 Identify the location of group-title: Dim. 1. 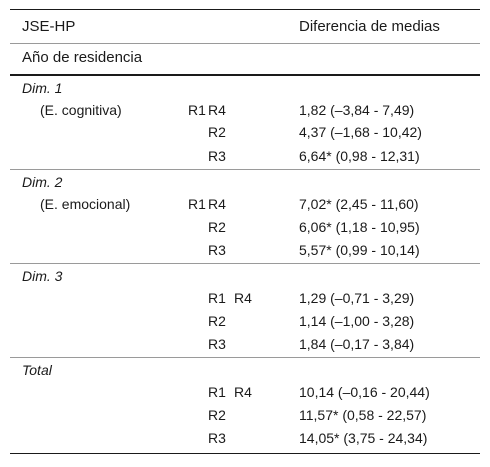
(42, 88).